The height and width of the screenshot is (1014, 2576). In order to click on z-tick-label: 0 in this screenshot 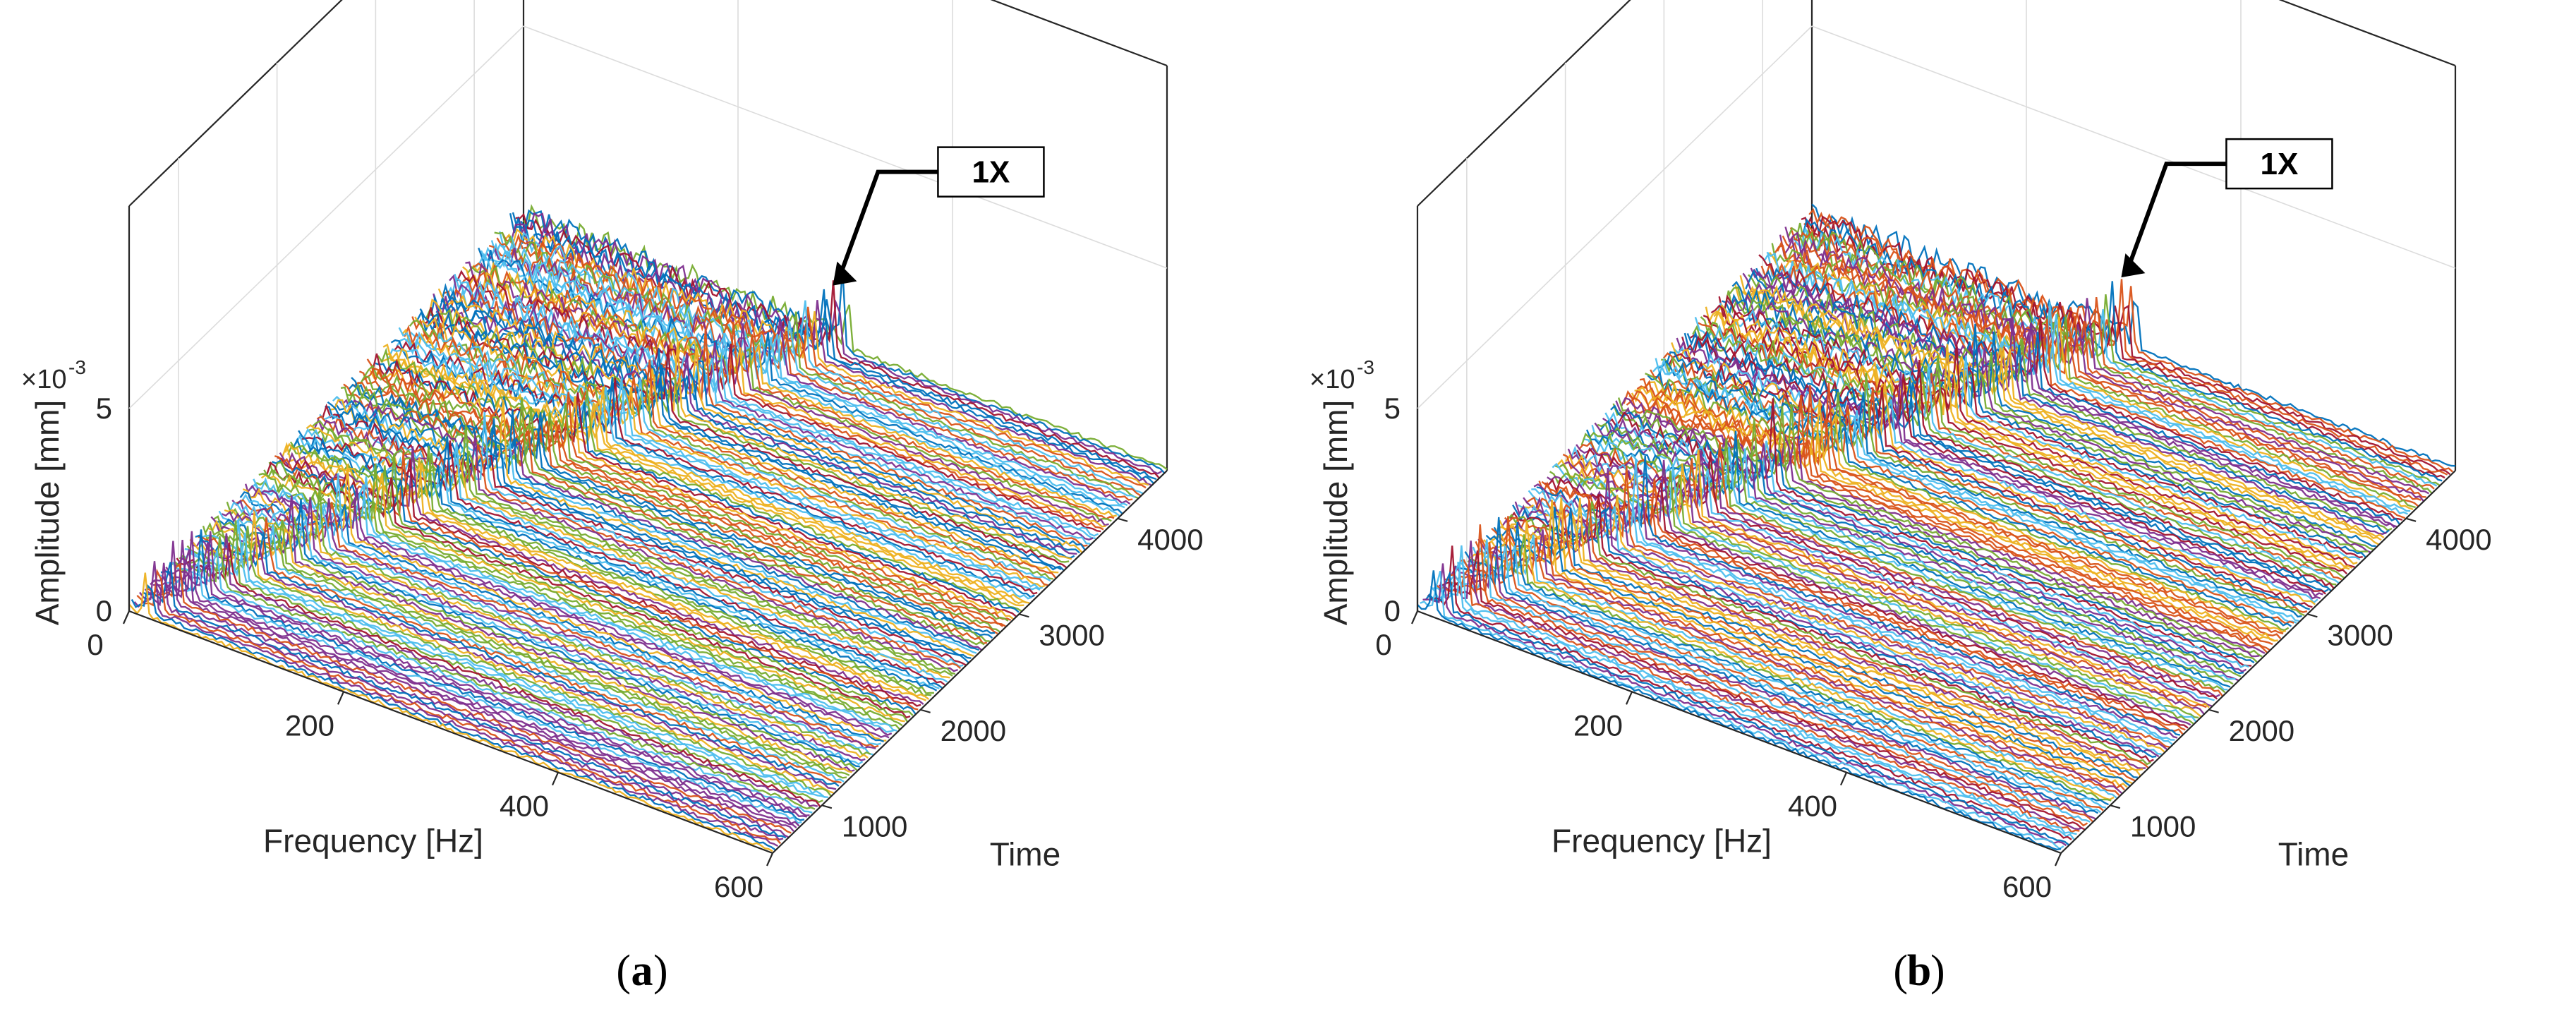, I will do `click(104, 610)`.